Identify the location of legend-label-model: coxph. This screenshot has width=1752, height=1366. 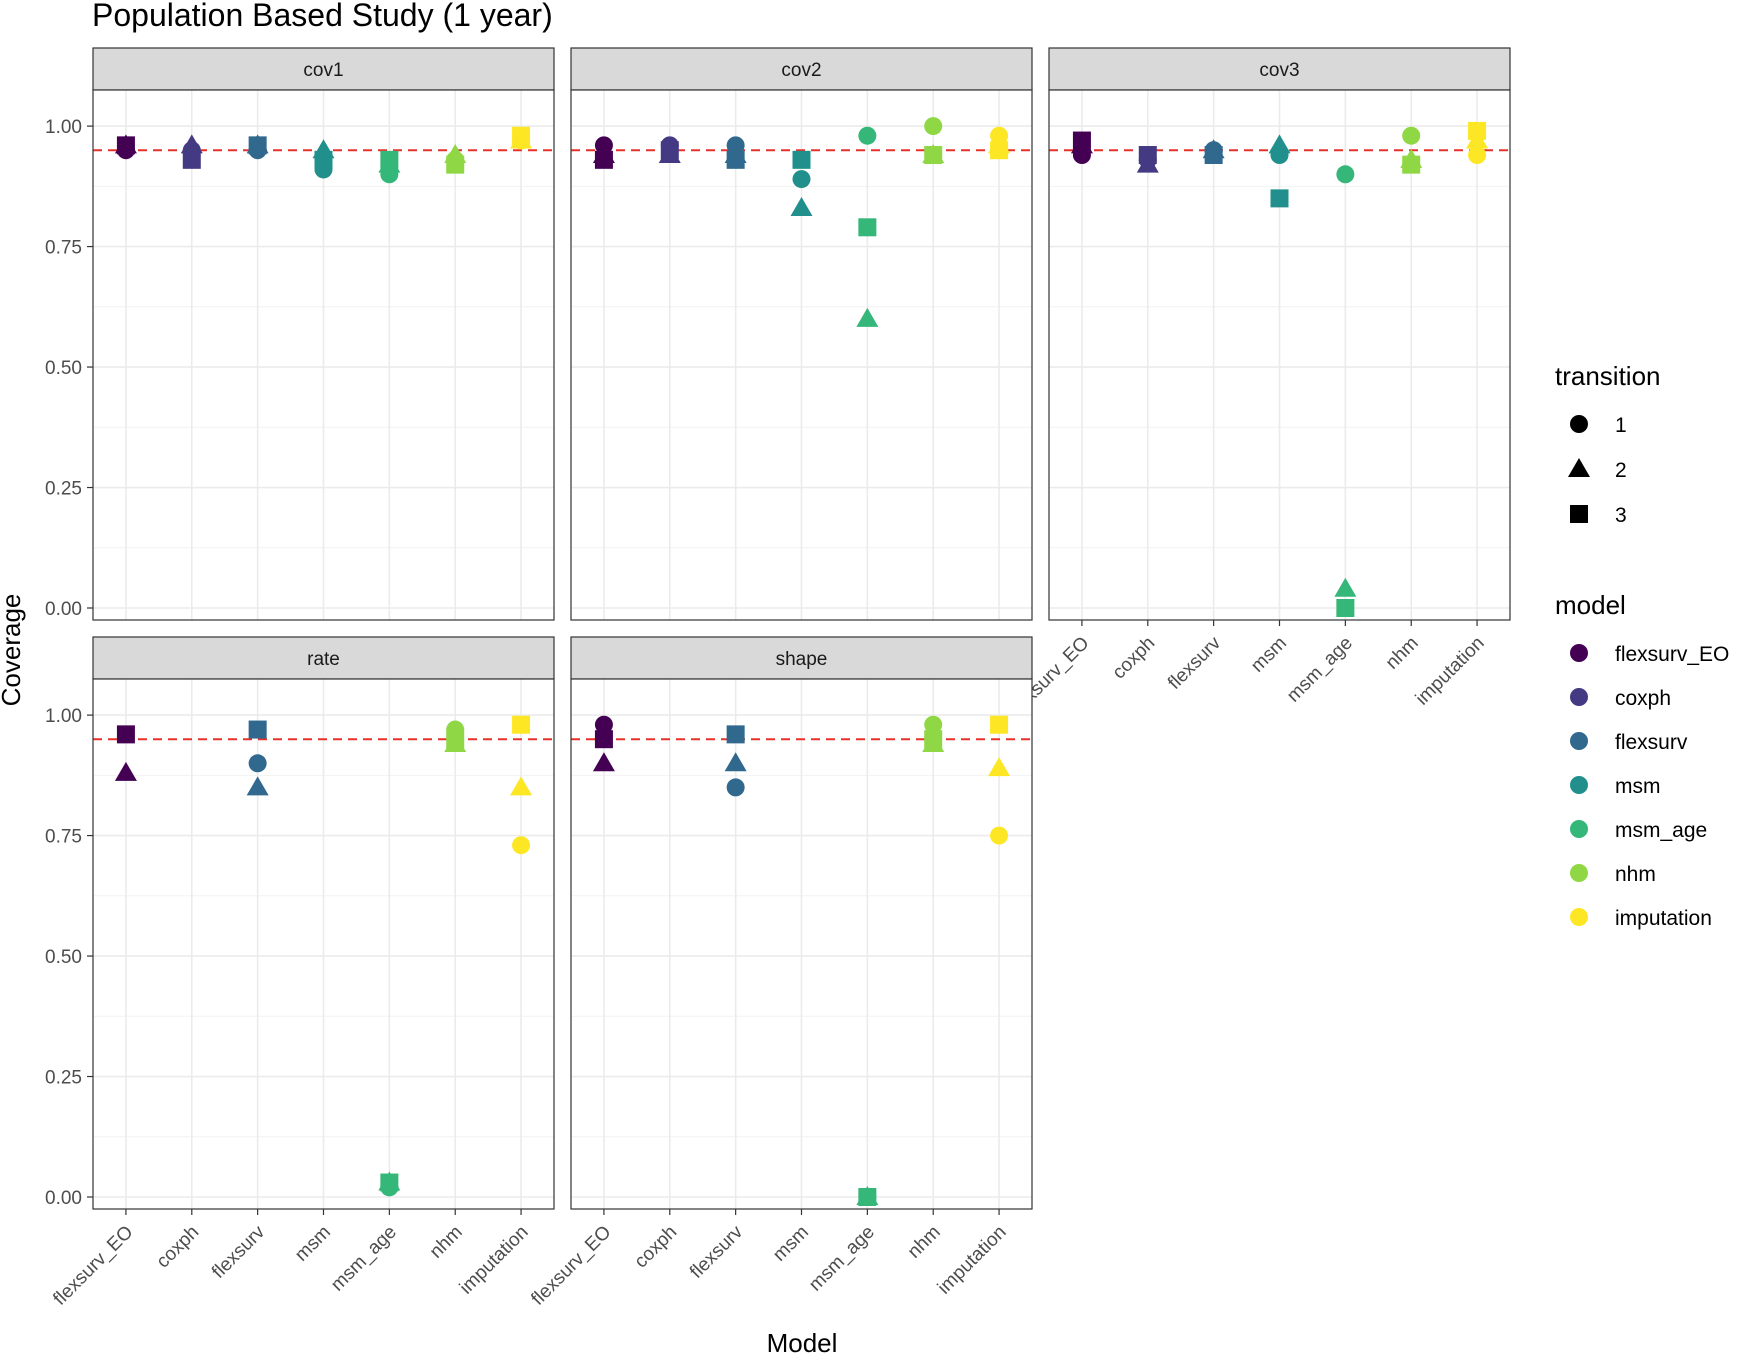
(1643, 698).